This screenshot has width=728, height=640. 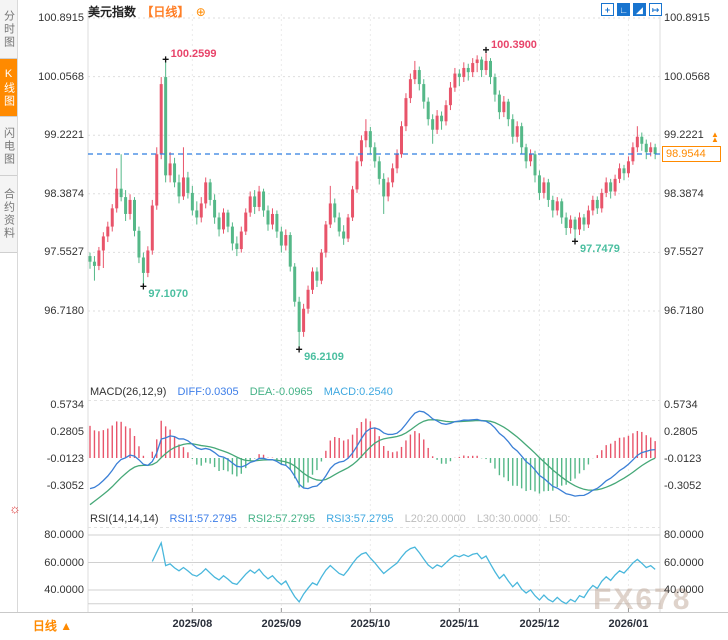 I want to click on axis-play-icon: ◢, so click(x=639, y=9).